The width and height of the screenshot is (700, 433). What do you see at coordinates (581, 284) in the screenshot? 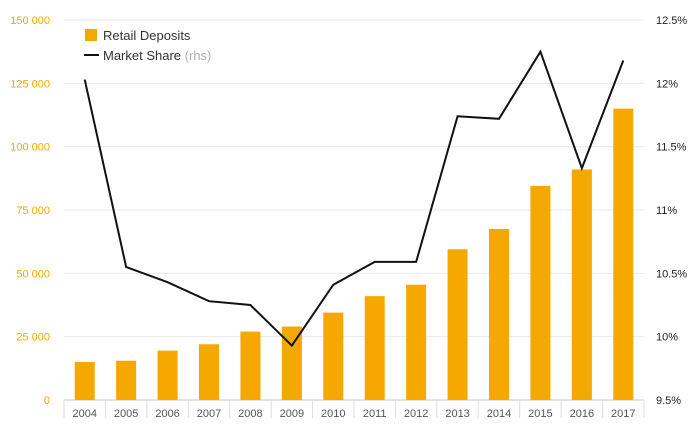
I see `bar-2016` at bounding box center [581, 284].